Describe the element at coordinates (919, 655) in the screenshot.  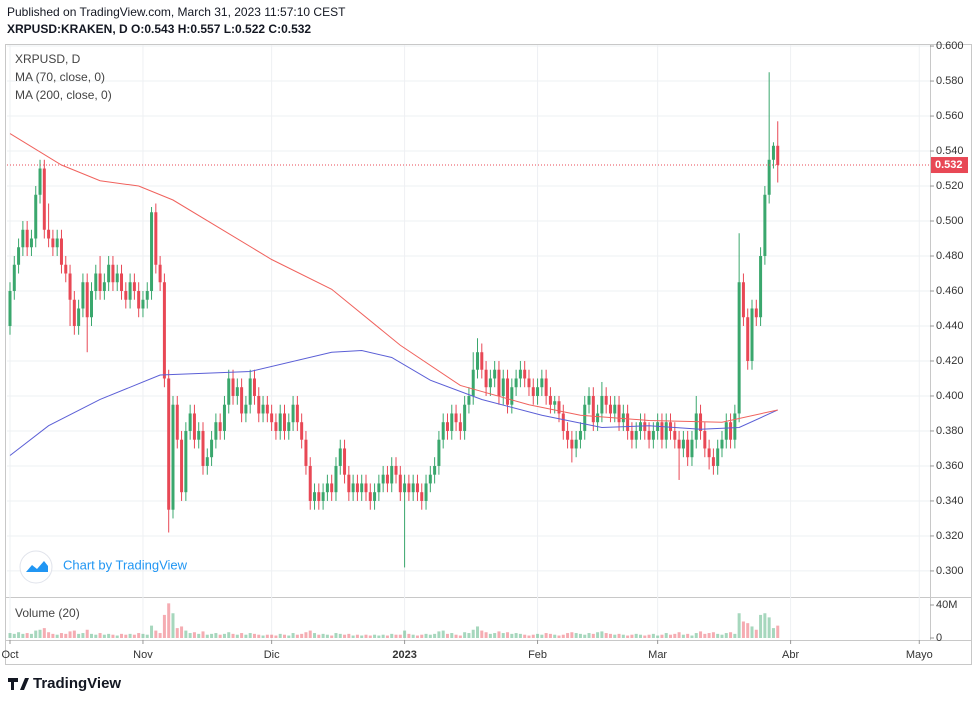
I see `x-tick-label: Mayo` at that location.